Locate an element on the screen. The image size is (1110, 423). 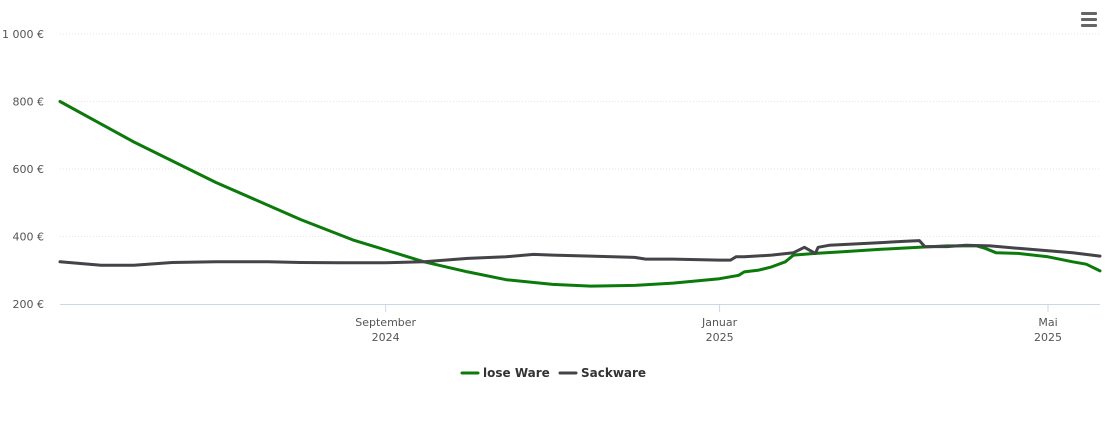
y-axis: 1 000 € 800 € 600 € 400 € 200 € is located at coordinates (23, 169).